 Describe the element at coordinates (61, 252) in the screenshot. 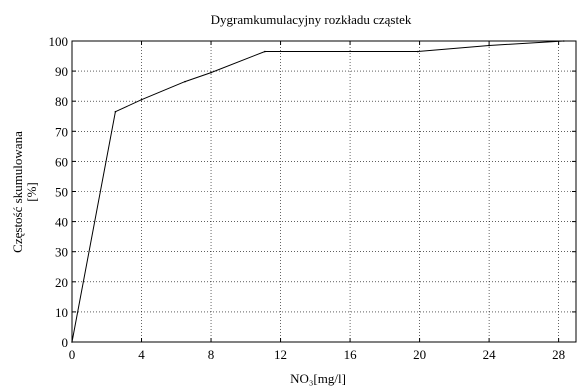

I see `y-tick-label: 30` at that location.